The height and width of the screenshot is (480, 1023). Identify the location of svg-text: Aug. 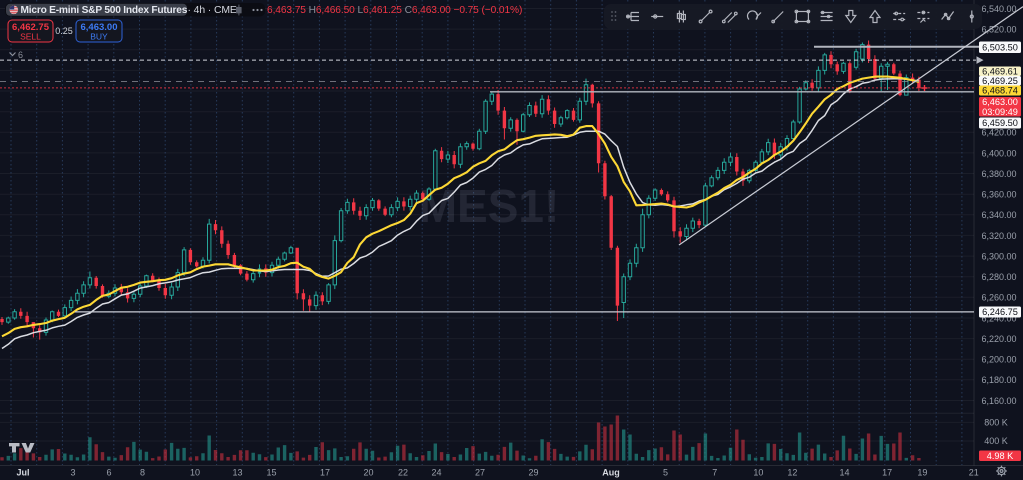
(611, 473).